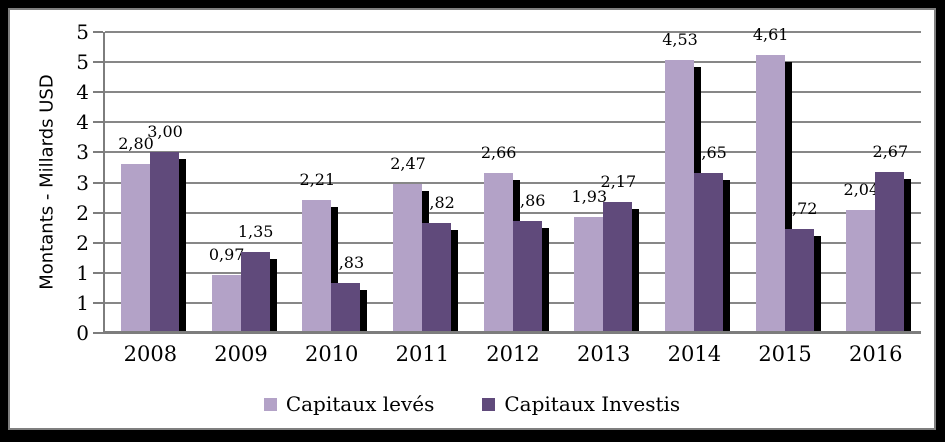  Describe the element at coordinates (168, 242) in the screenshot. I see `bar-capitaux-investis-2008` at that location.